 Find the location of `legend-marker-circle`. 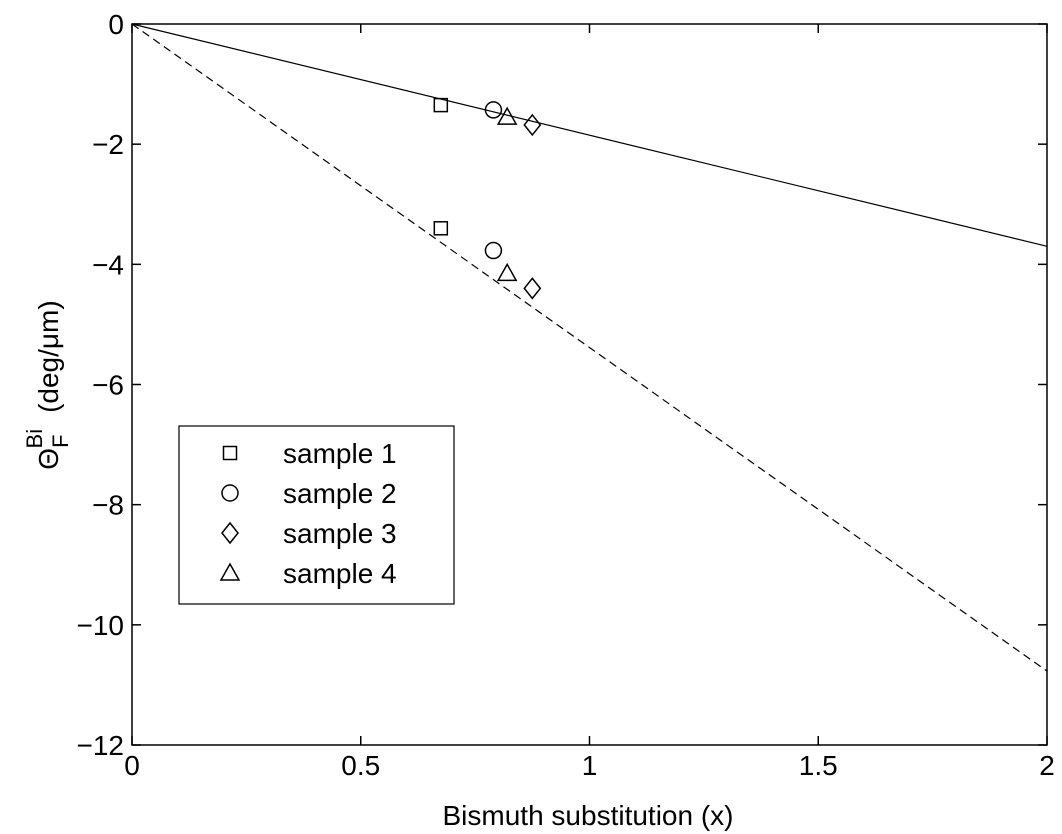

legend-marker-circle is located at coordinates (230, 493).